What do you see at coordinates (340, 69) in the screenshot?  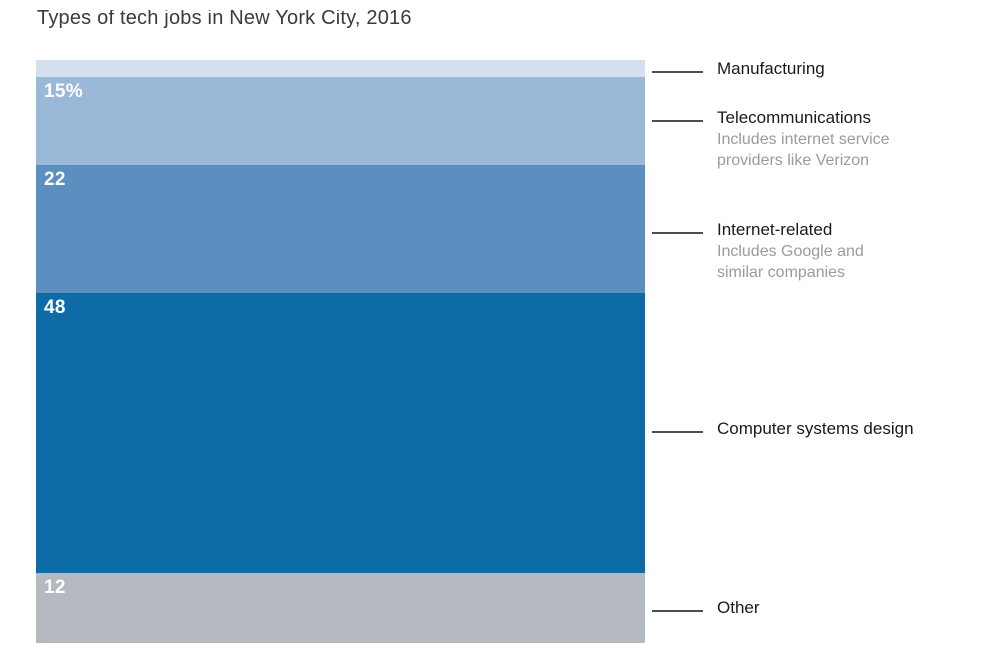 I see `segment-manufacturing` at bounding box center [340, 69].